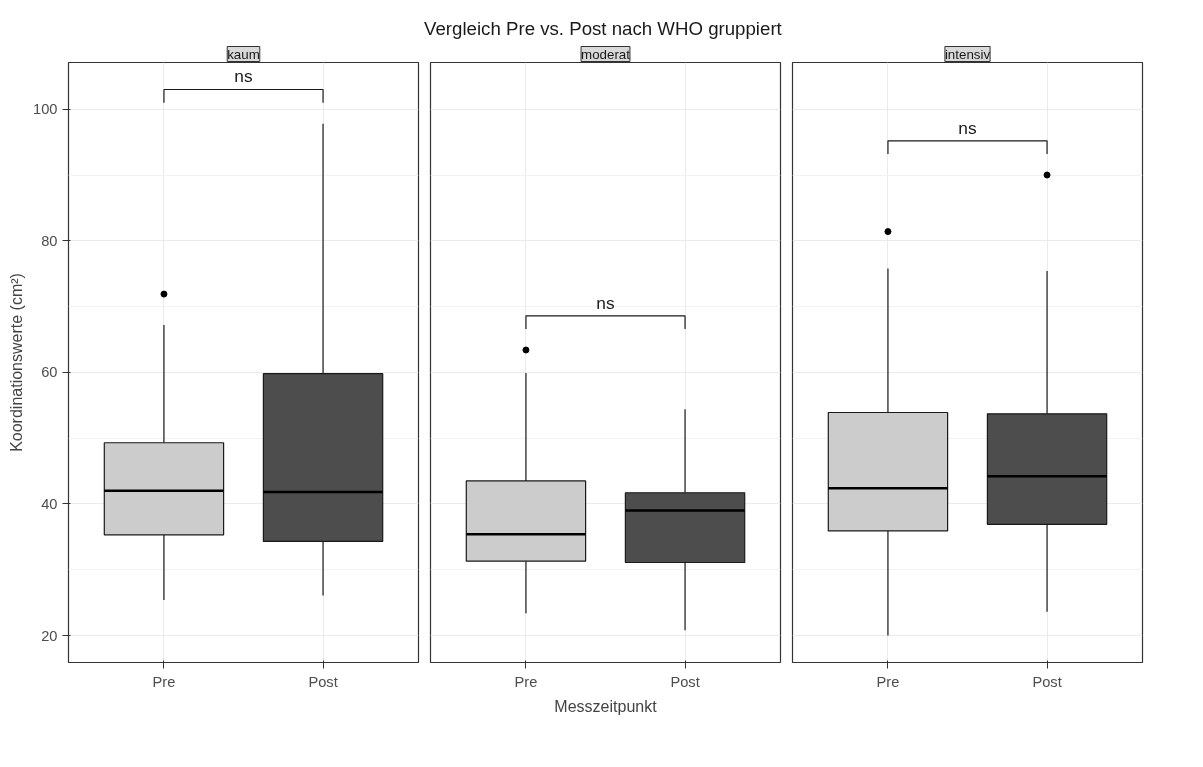 This screenshot has height=767, width=1203. Describe the element at coordinates (49, 240) in the screenshot. I see `y-tick-label: 80` at that location.